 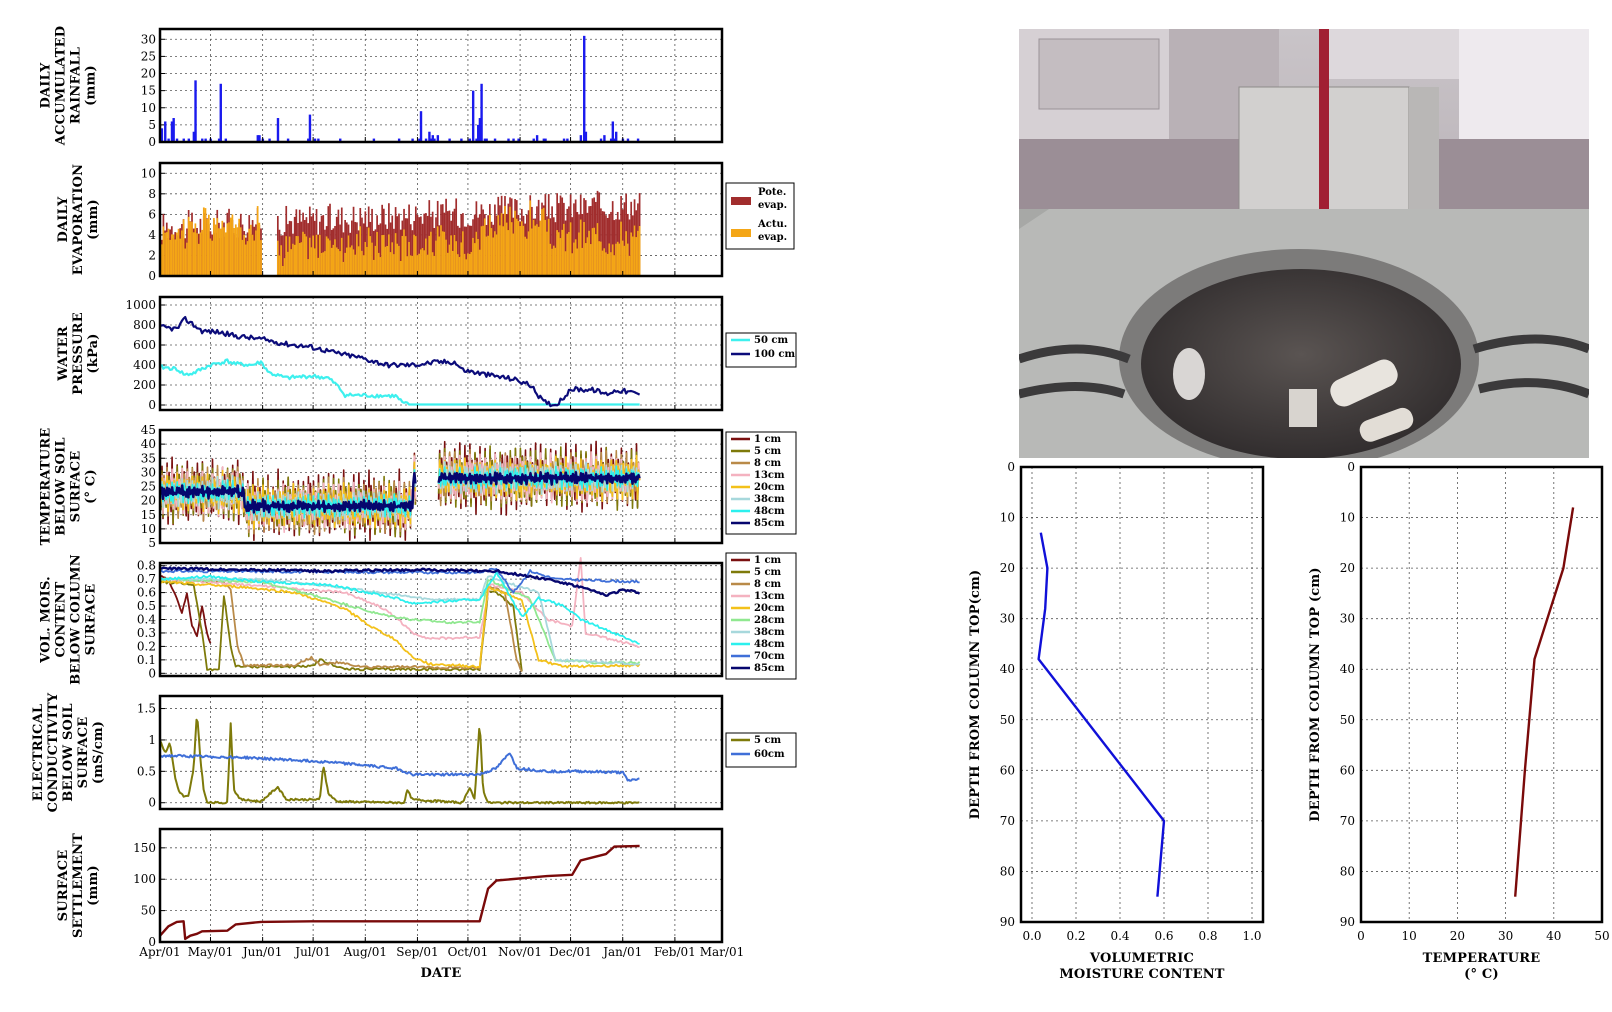 I want to click on y-tick-label: 0.4, so click(x=146, y=620).